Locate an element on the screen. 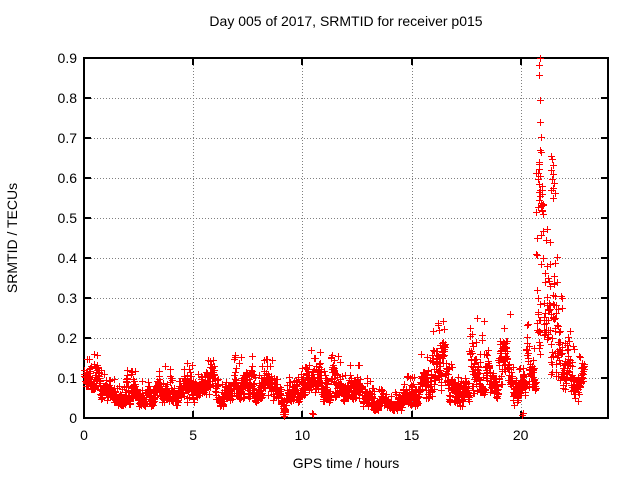 Image resolution: width=640 pixels, height=485 pixels. y-tick-label: 0.7 is located at coordinates (68, 138).